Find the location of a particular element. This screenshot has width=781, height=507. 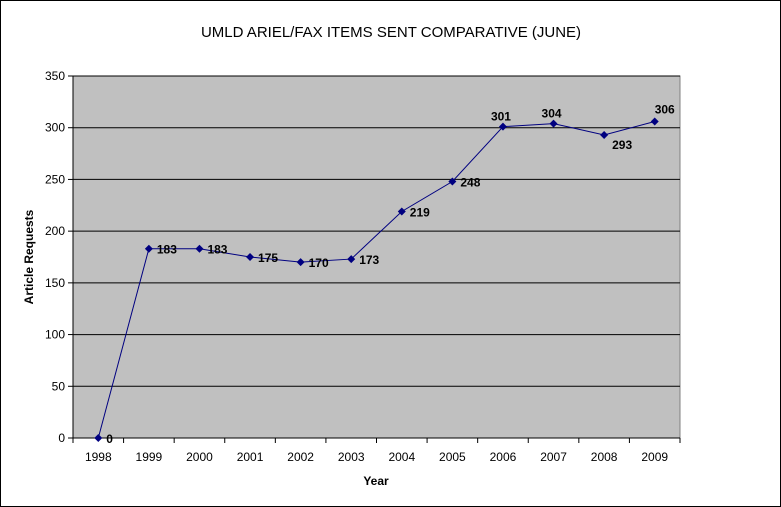

x-tick-label: 2008 is located at coordinates (604, 457).